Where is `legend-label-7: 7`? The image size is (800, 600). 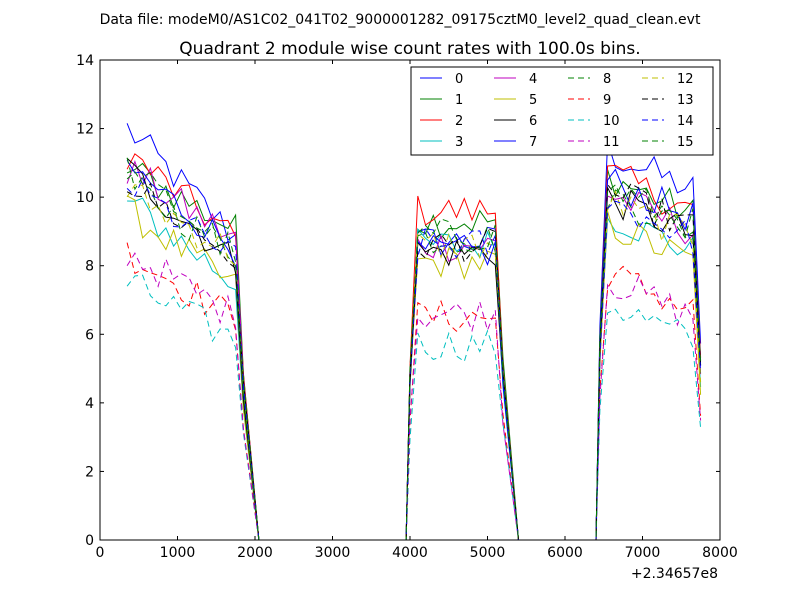 legend-label-7: 7 is located at coordinates (533, 142).